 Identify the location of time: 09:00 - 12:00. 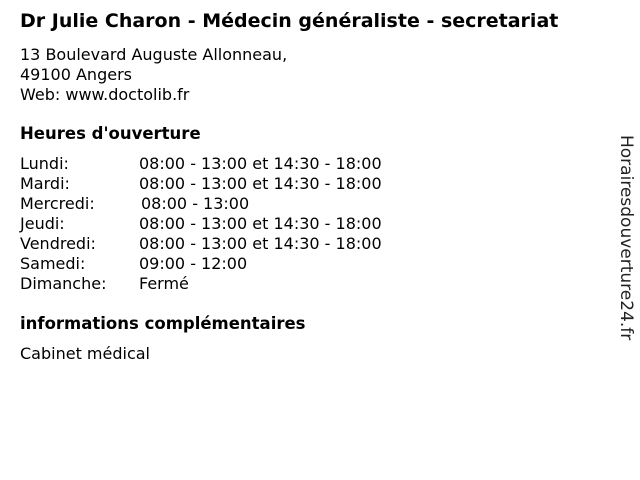
(193, 263).